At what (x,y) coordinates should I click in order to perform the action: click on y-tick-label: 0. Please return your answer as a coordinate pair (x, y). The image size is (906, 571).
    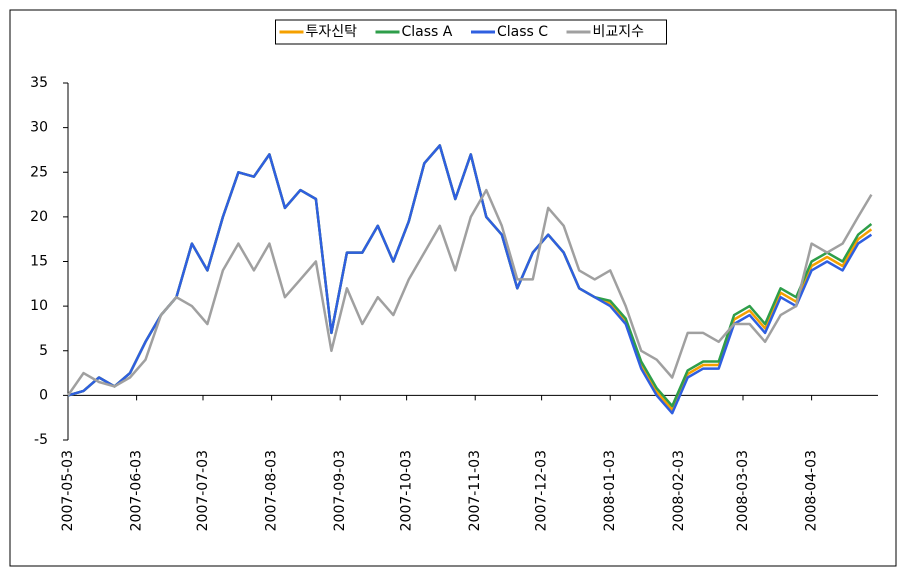
    Looking at the image, I should click on (43, 395).